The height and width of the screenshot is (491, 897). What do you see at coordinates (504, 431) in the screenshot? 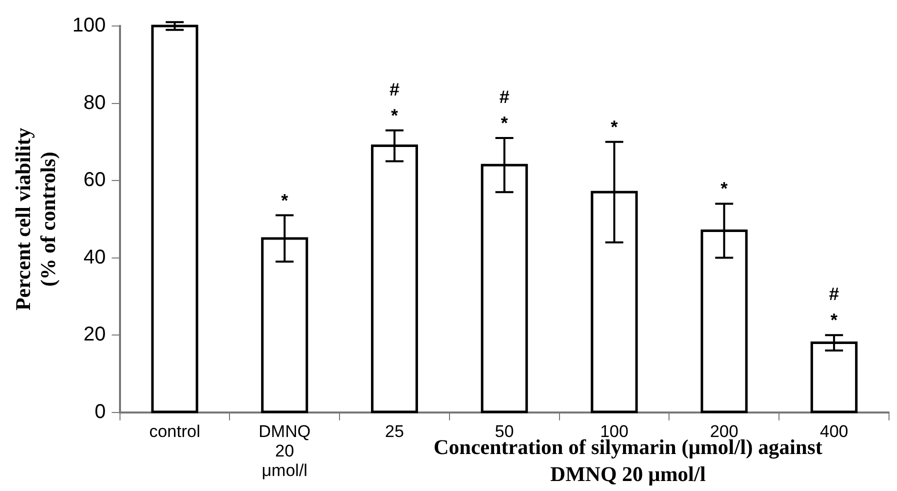
I see `x-tick-label: 50` at bounding box center [504, 431].